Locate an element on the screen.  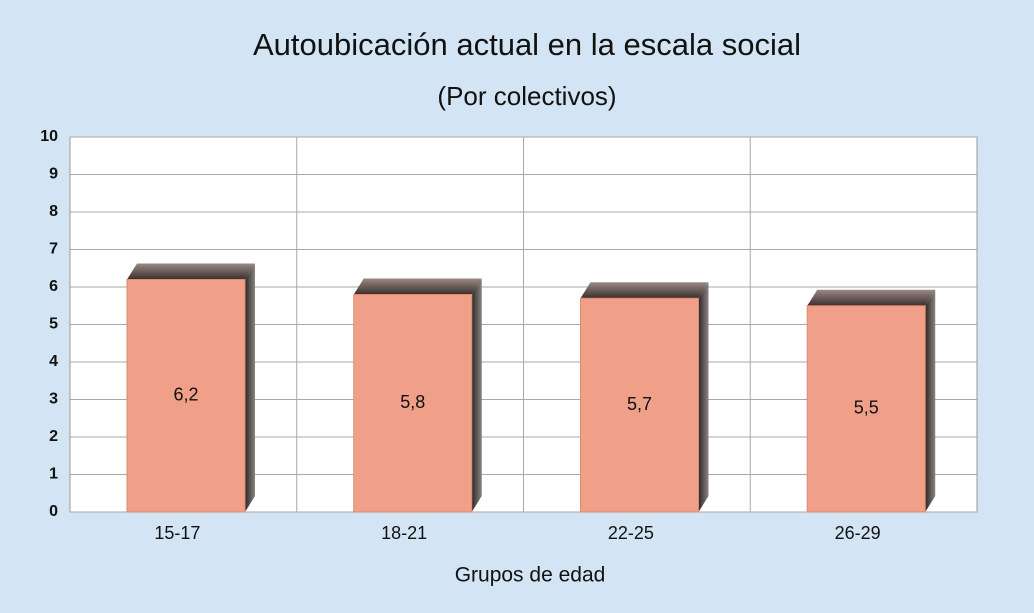
chart-subtitle: (Por colectivos) is located at coordinates (526, 96).